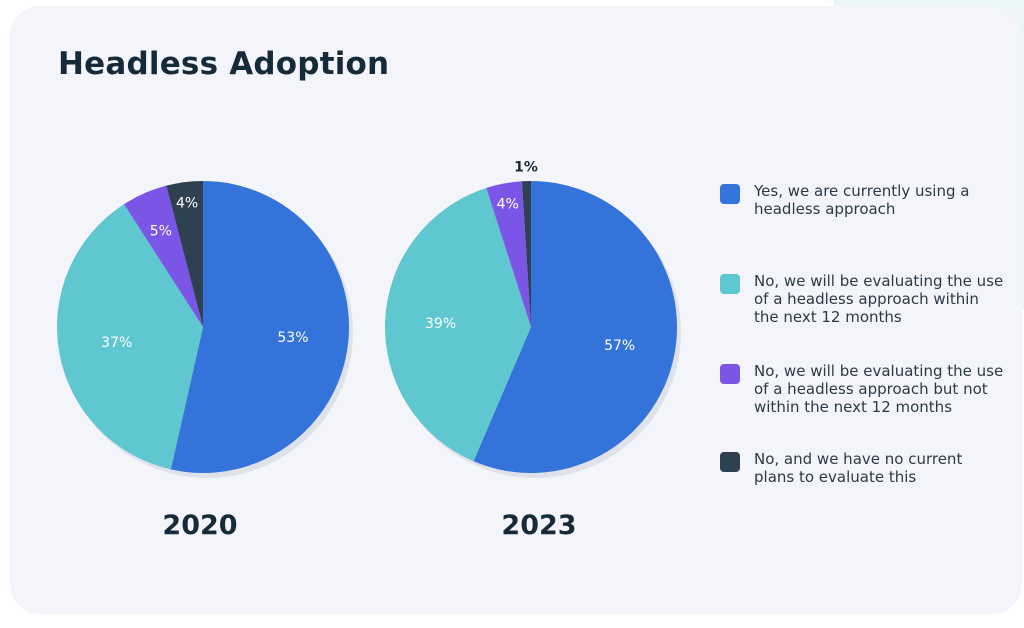 Image resolution: width=1024 pixels, height=628 pixels. What do you see at coordinates (619, 346) in the screenshot?
I see `slice-label: 57%` at bounding box center [619, 346].